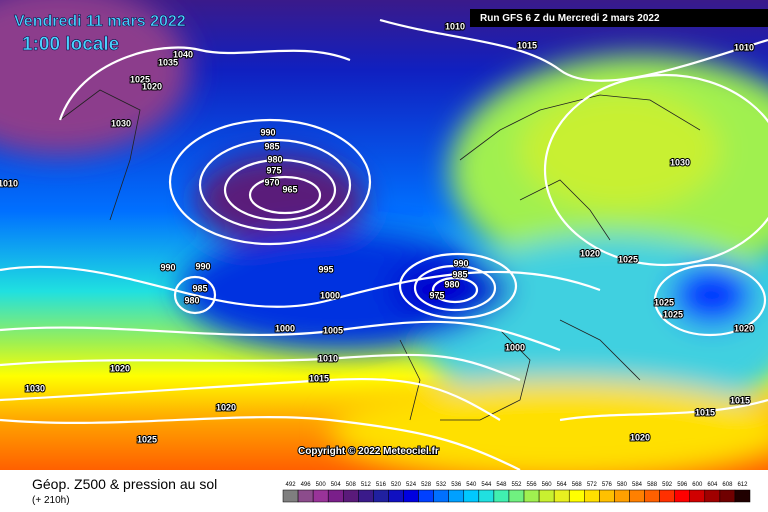 The width and height of the screenshot is (768, 512). Describe the element at coordinates (592, 485) in the screenshot. I see `scale-label: 572` at that location.